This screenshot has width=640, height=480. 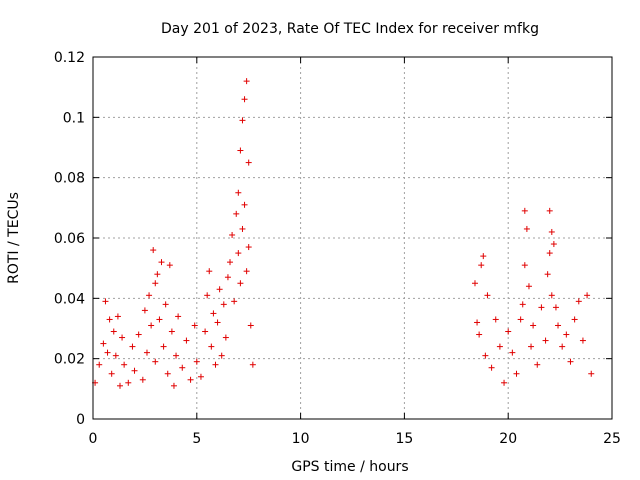 What do you see at coordinates (14, 238) in the screenshot?
I see `y-axis-title: ROTI / TECUs` at bounding box center [14, 238].